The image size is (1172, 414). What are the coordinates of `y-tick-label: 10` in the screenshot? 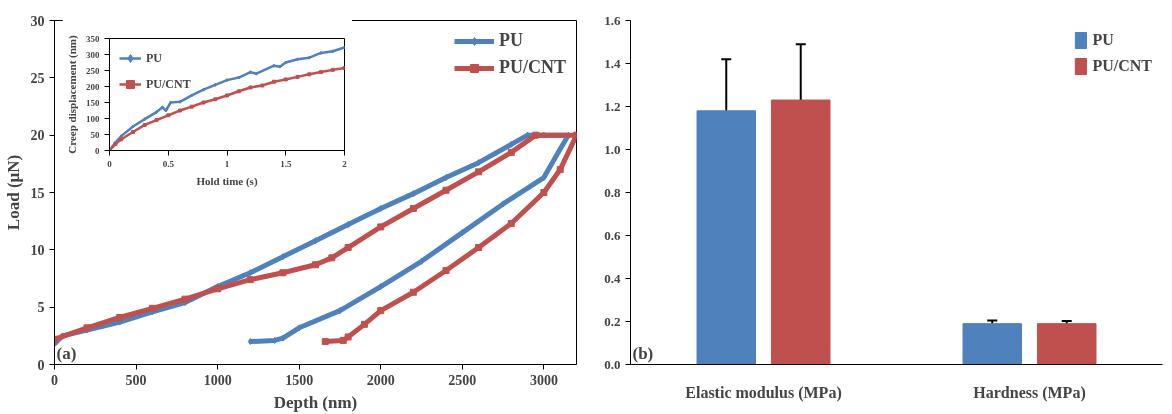 It's located at (37, 250).